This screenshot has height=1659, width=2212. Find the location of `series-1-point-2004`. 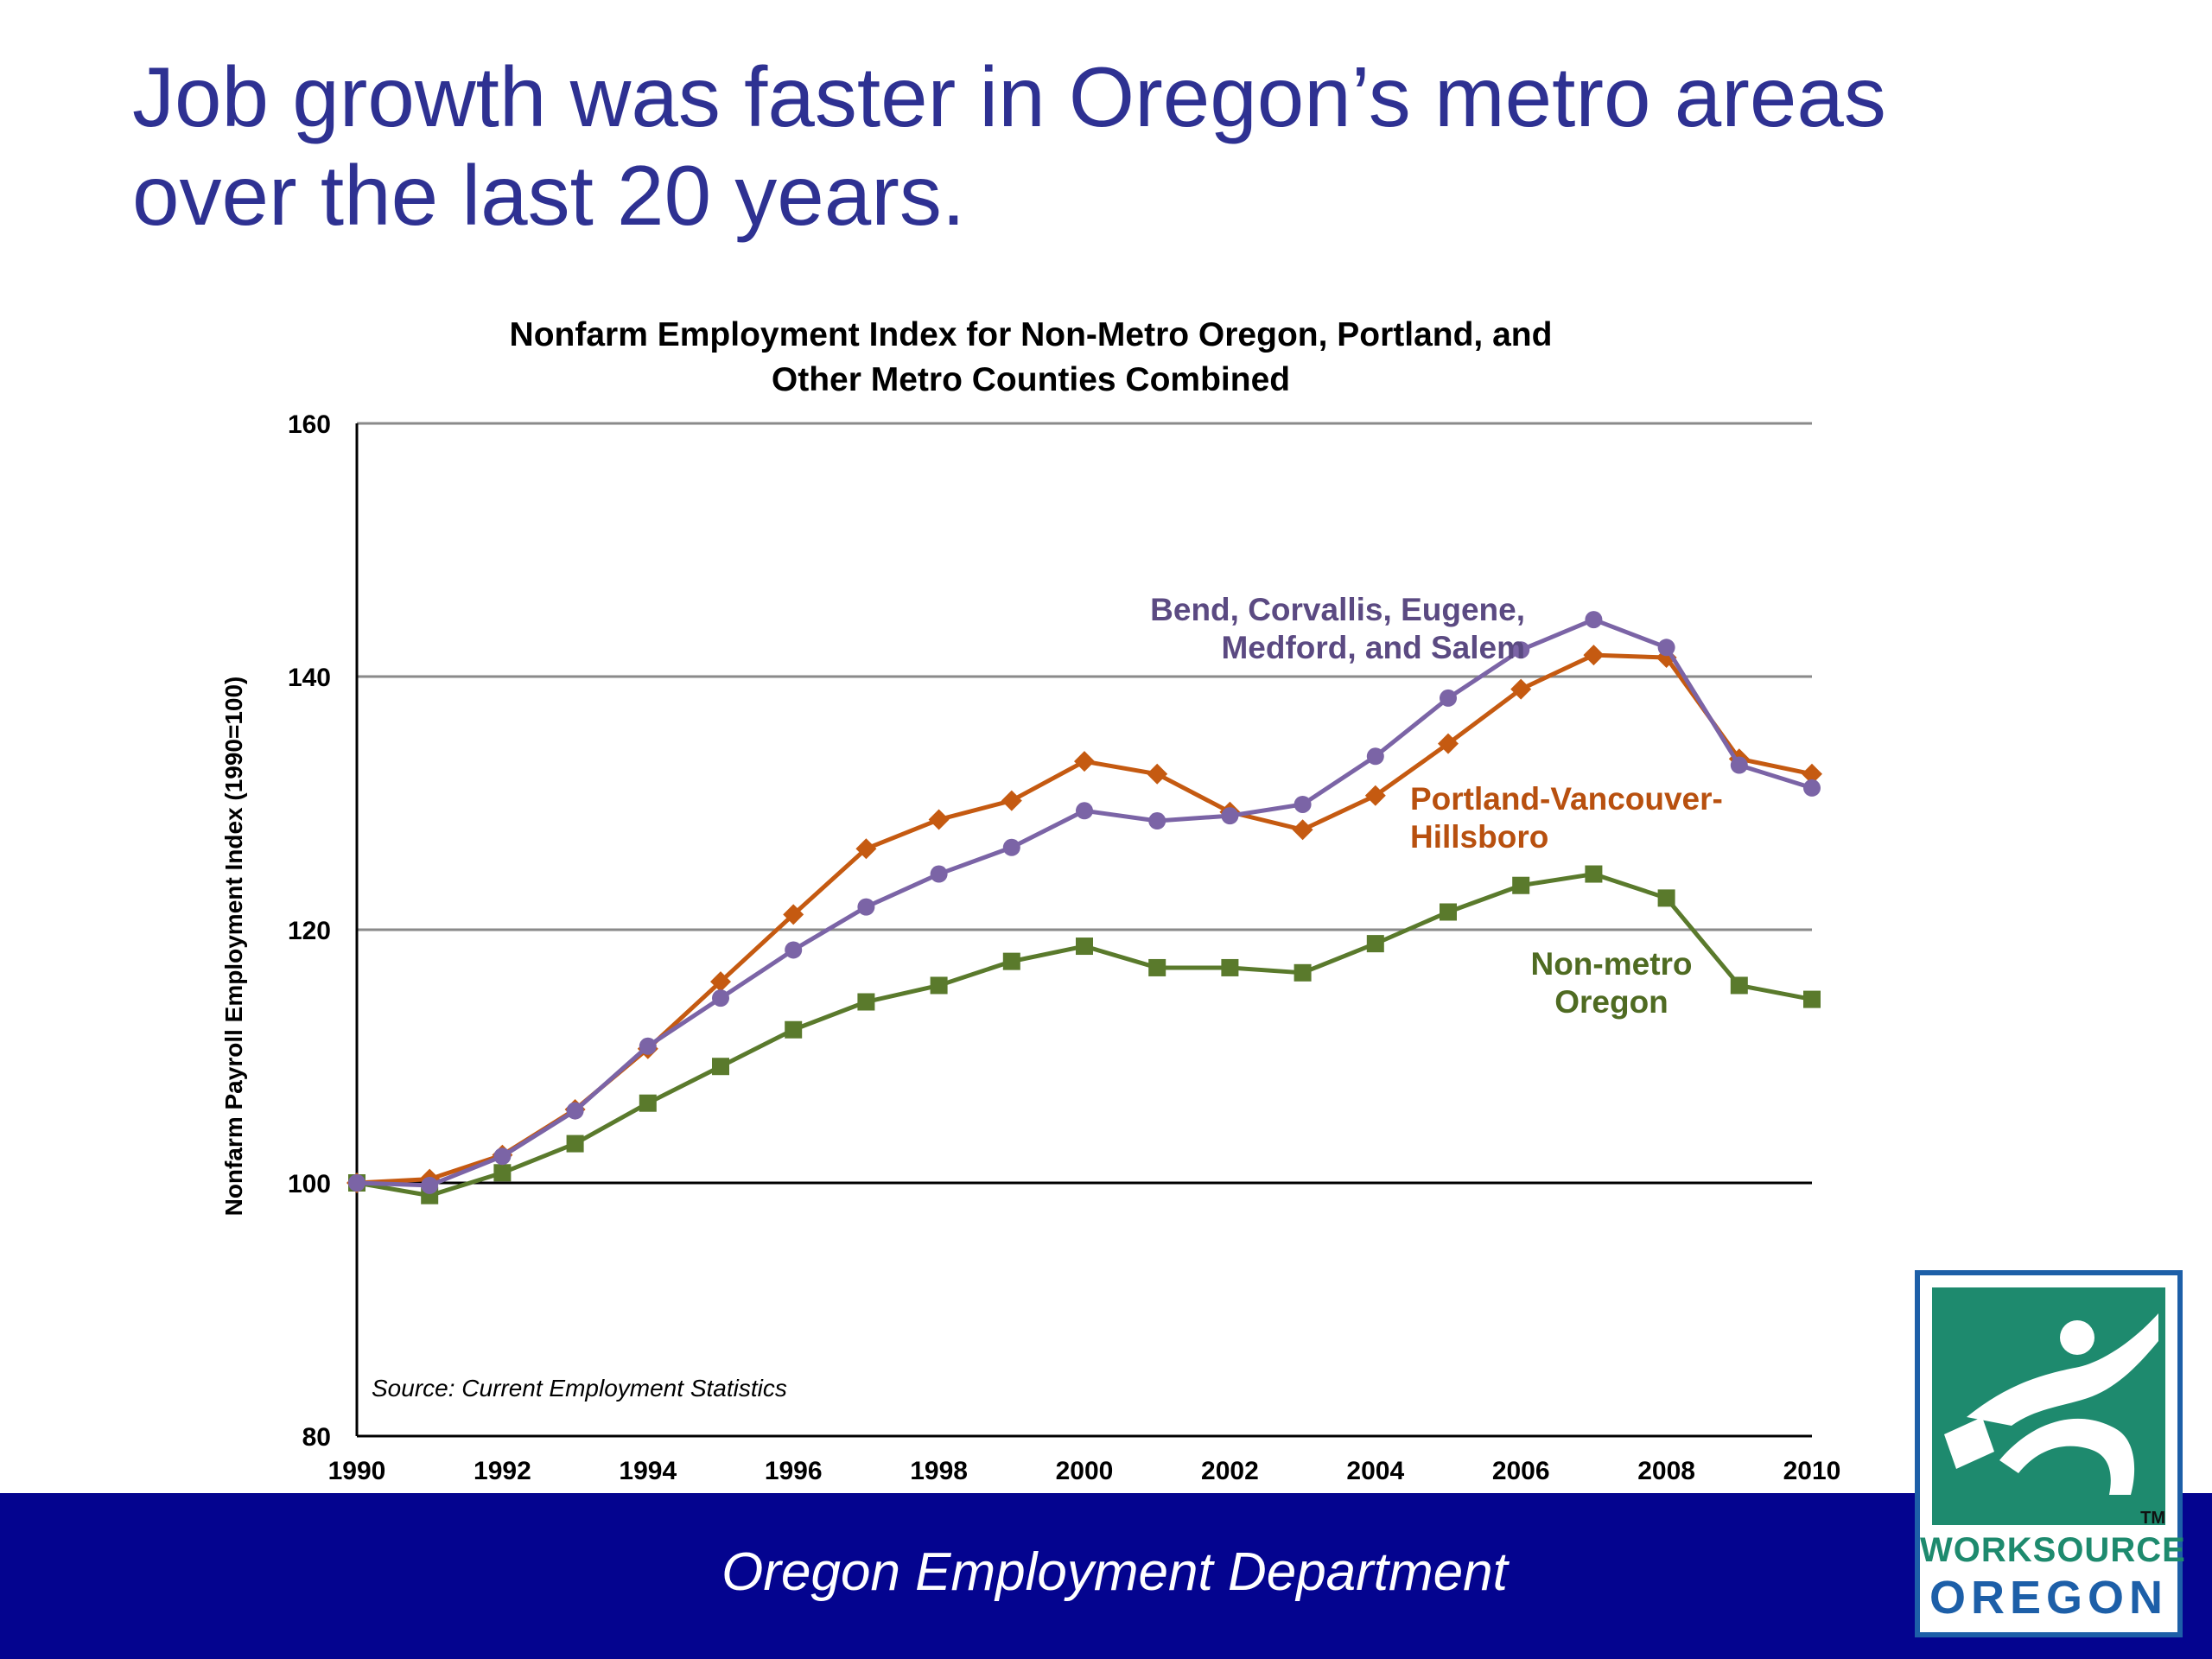

series-1-point-2004 is located at coordinates (1375, 795).